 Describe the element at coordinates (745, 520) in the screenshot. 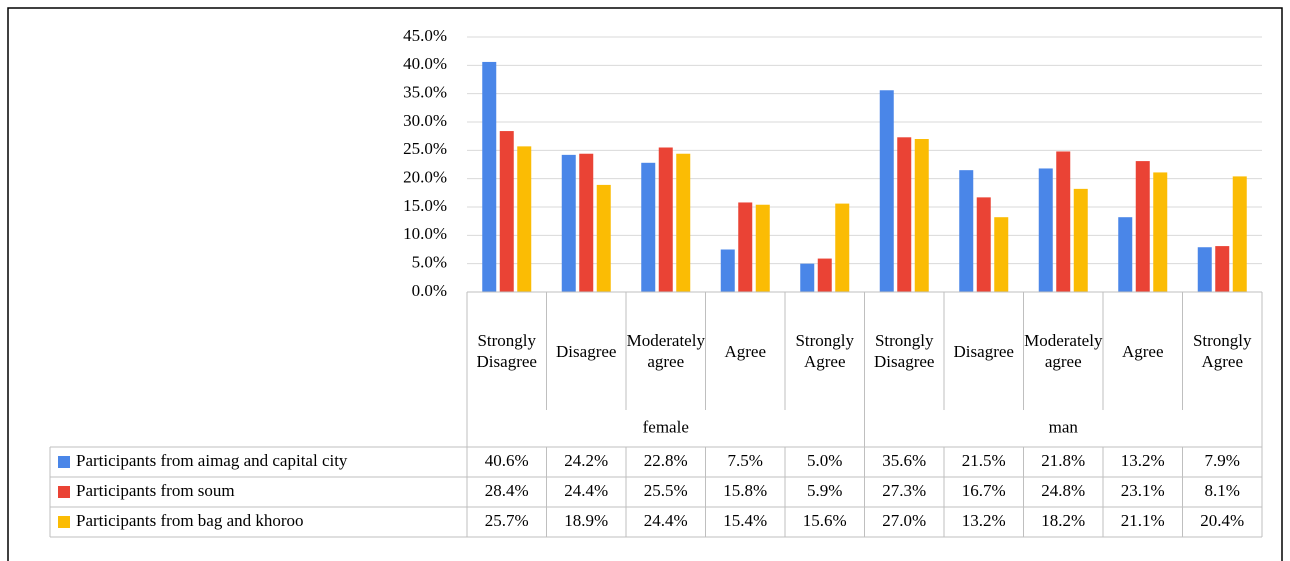

I see `table-value: 15.4%` at that location.